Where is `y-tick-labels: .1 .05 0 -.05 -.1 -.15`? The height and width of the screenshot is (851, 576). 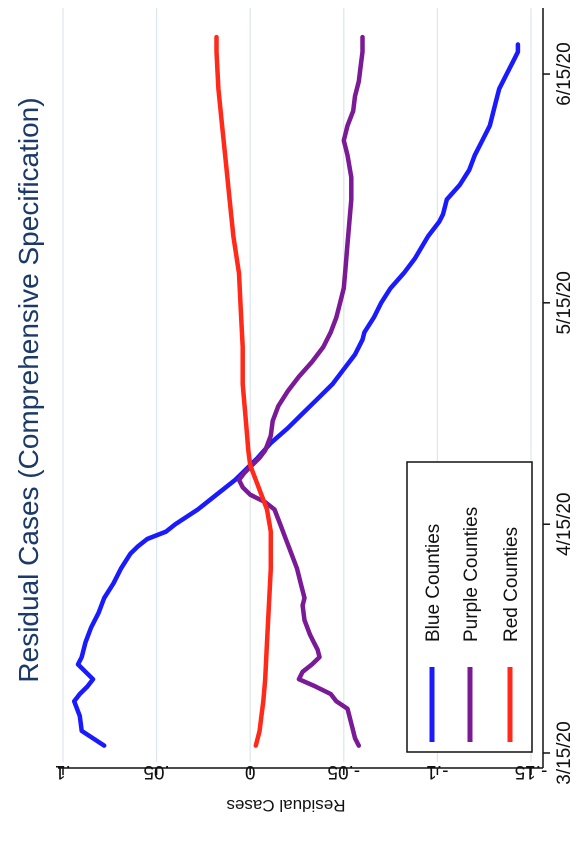 y-tick-labels: .1 .05 0 -.05 -.1 -.15 is located at coordinates (301, 771).